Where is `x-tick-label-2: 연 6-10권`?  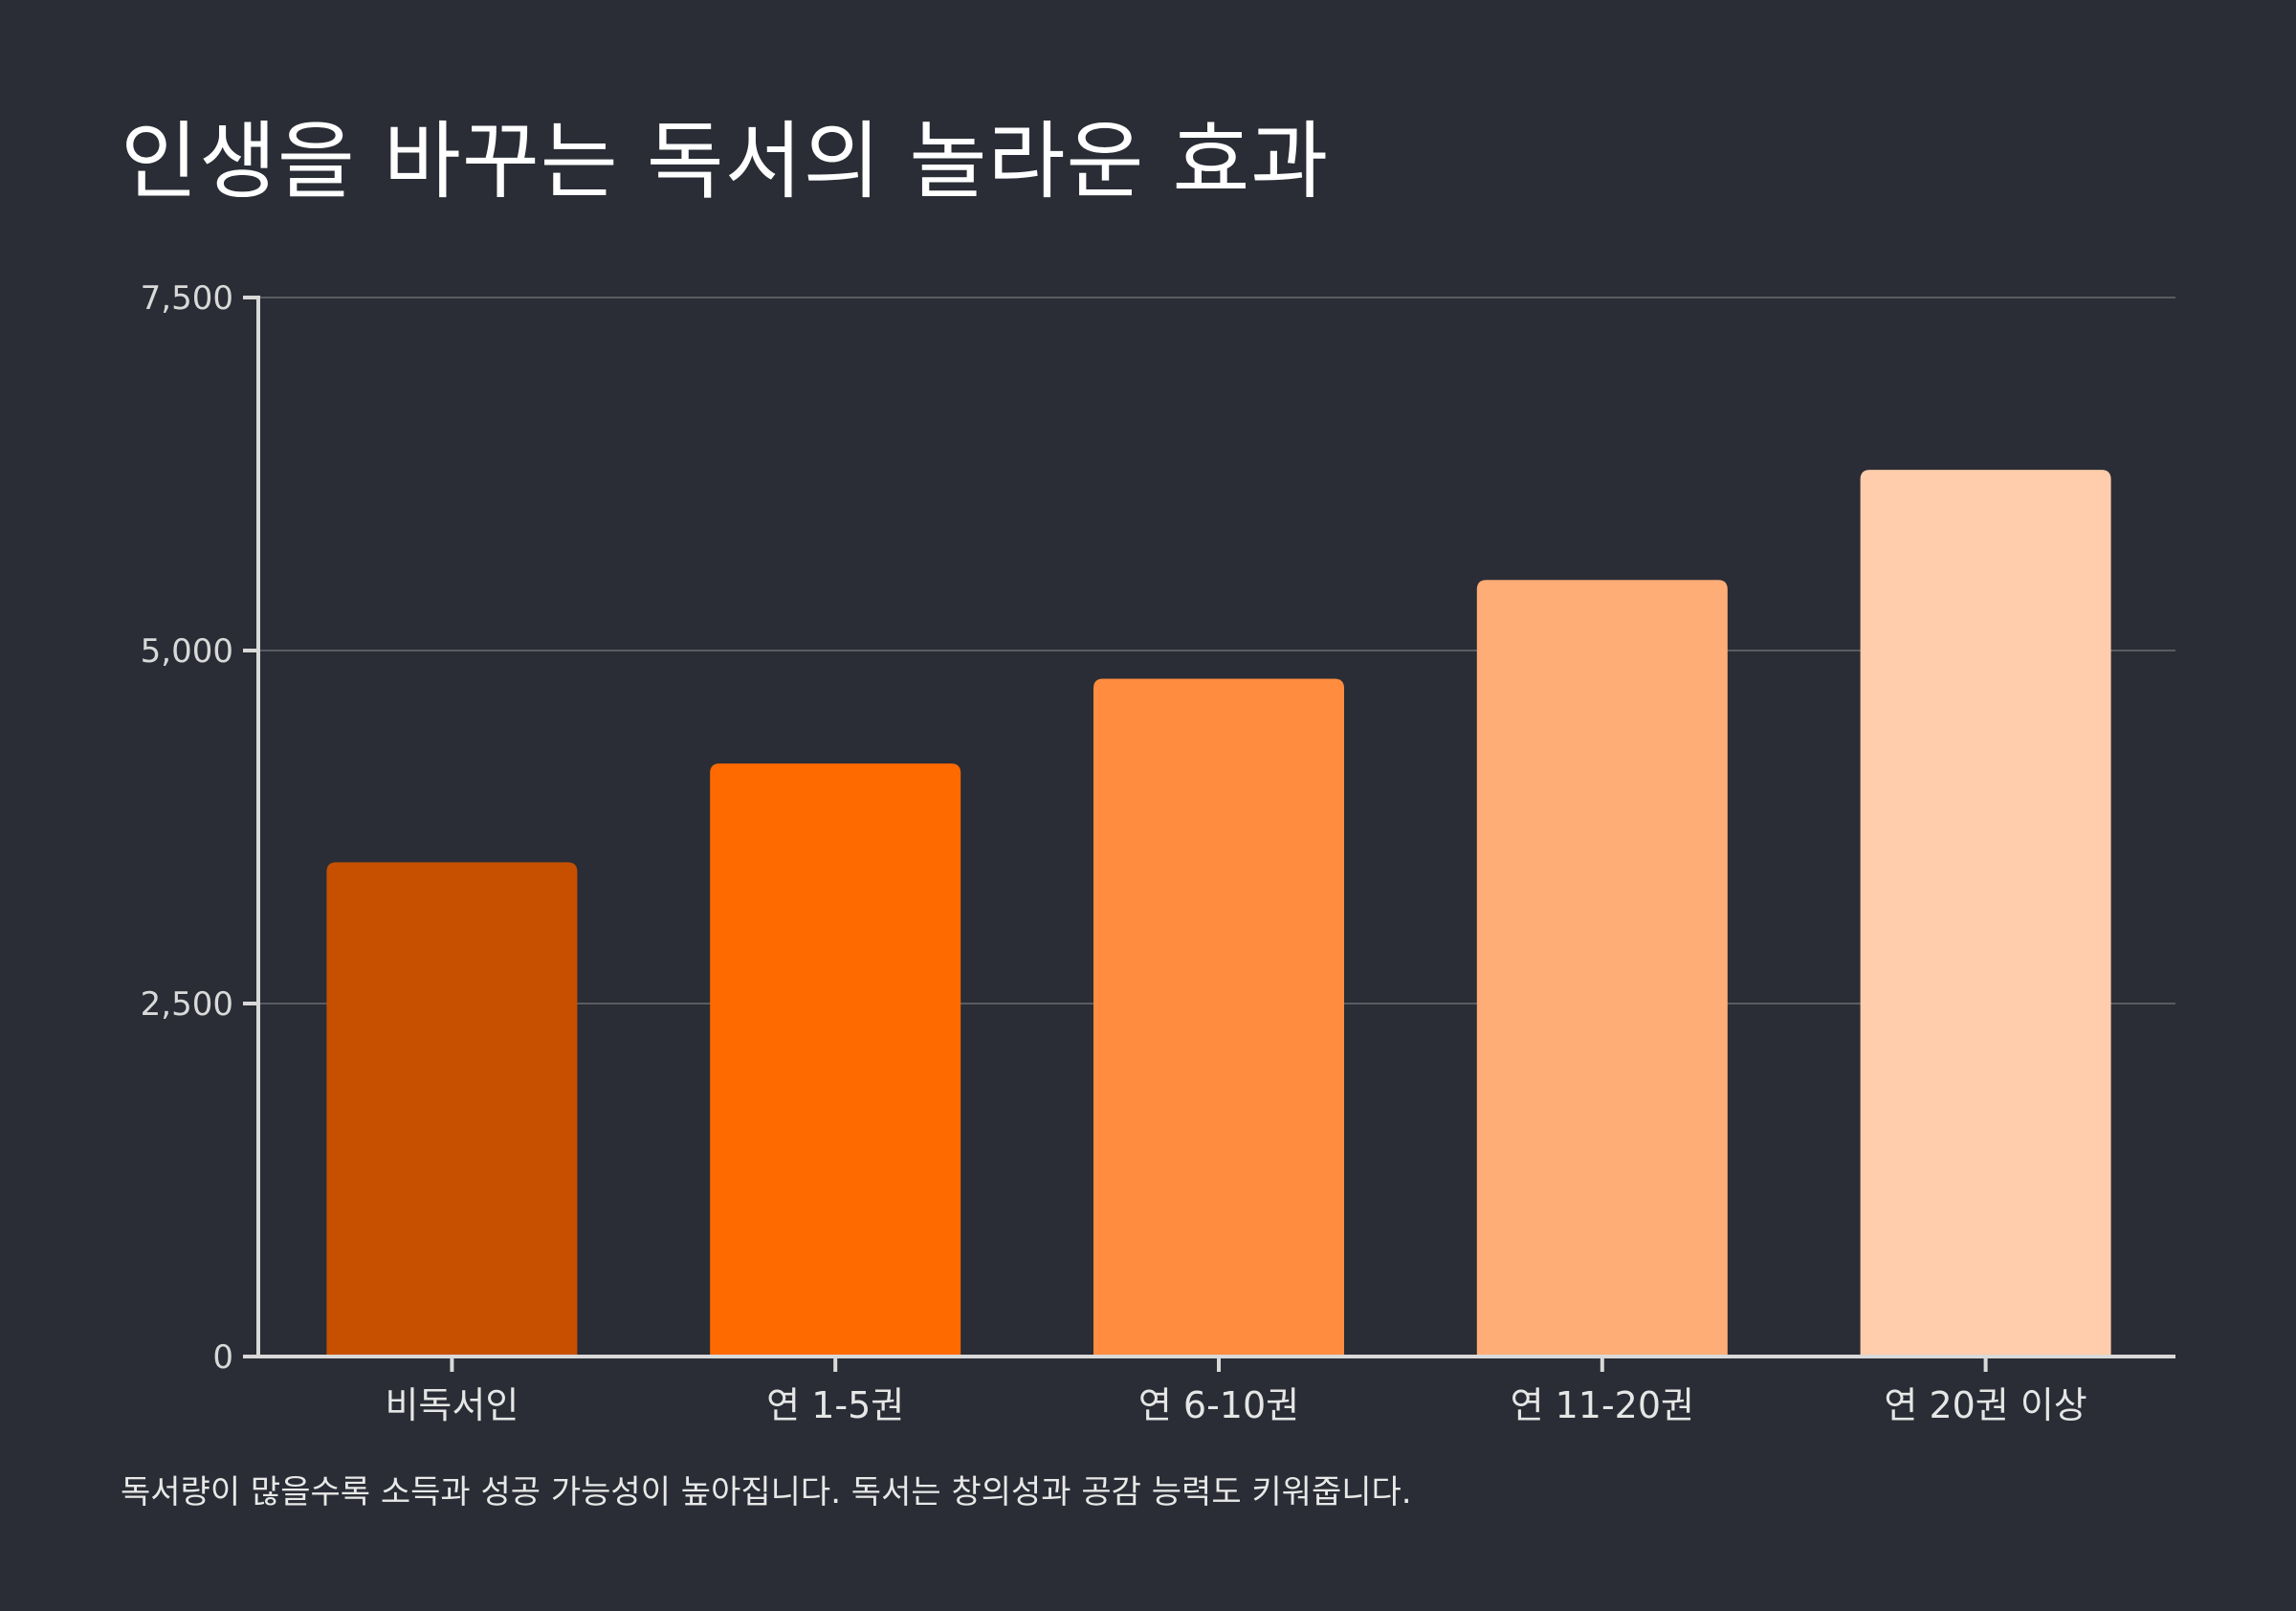 x-tick-label-2: 연 6-10권 is located at coordinates (1218, 1405).